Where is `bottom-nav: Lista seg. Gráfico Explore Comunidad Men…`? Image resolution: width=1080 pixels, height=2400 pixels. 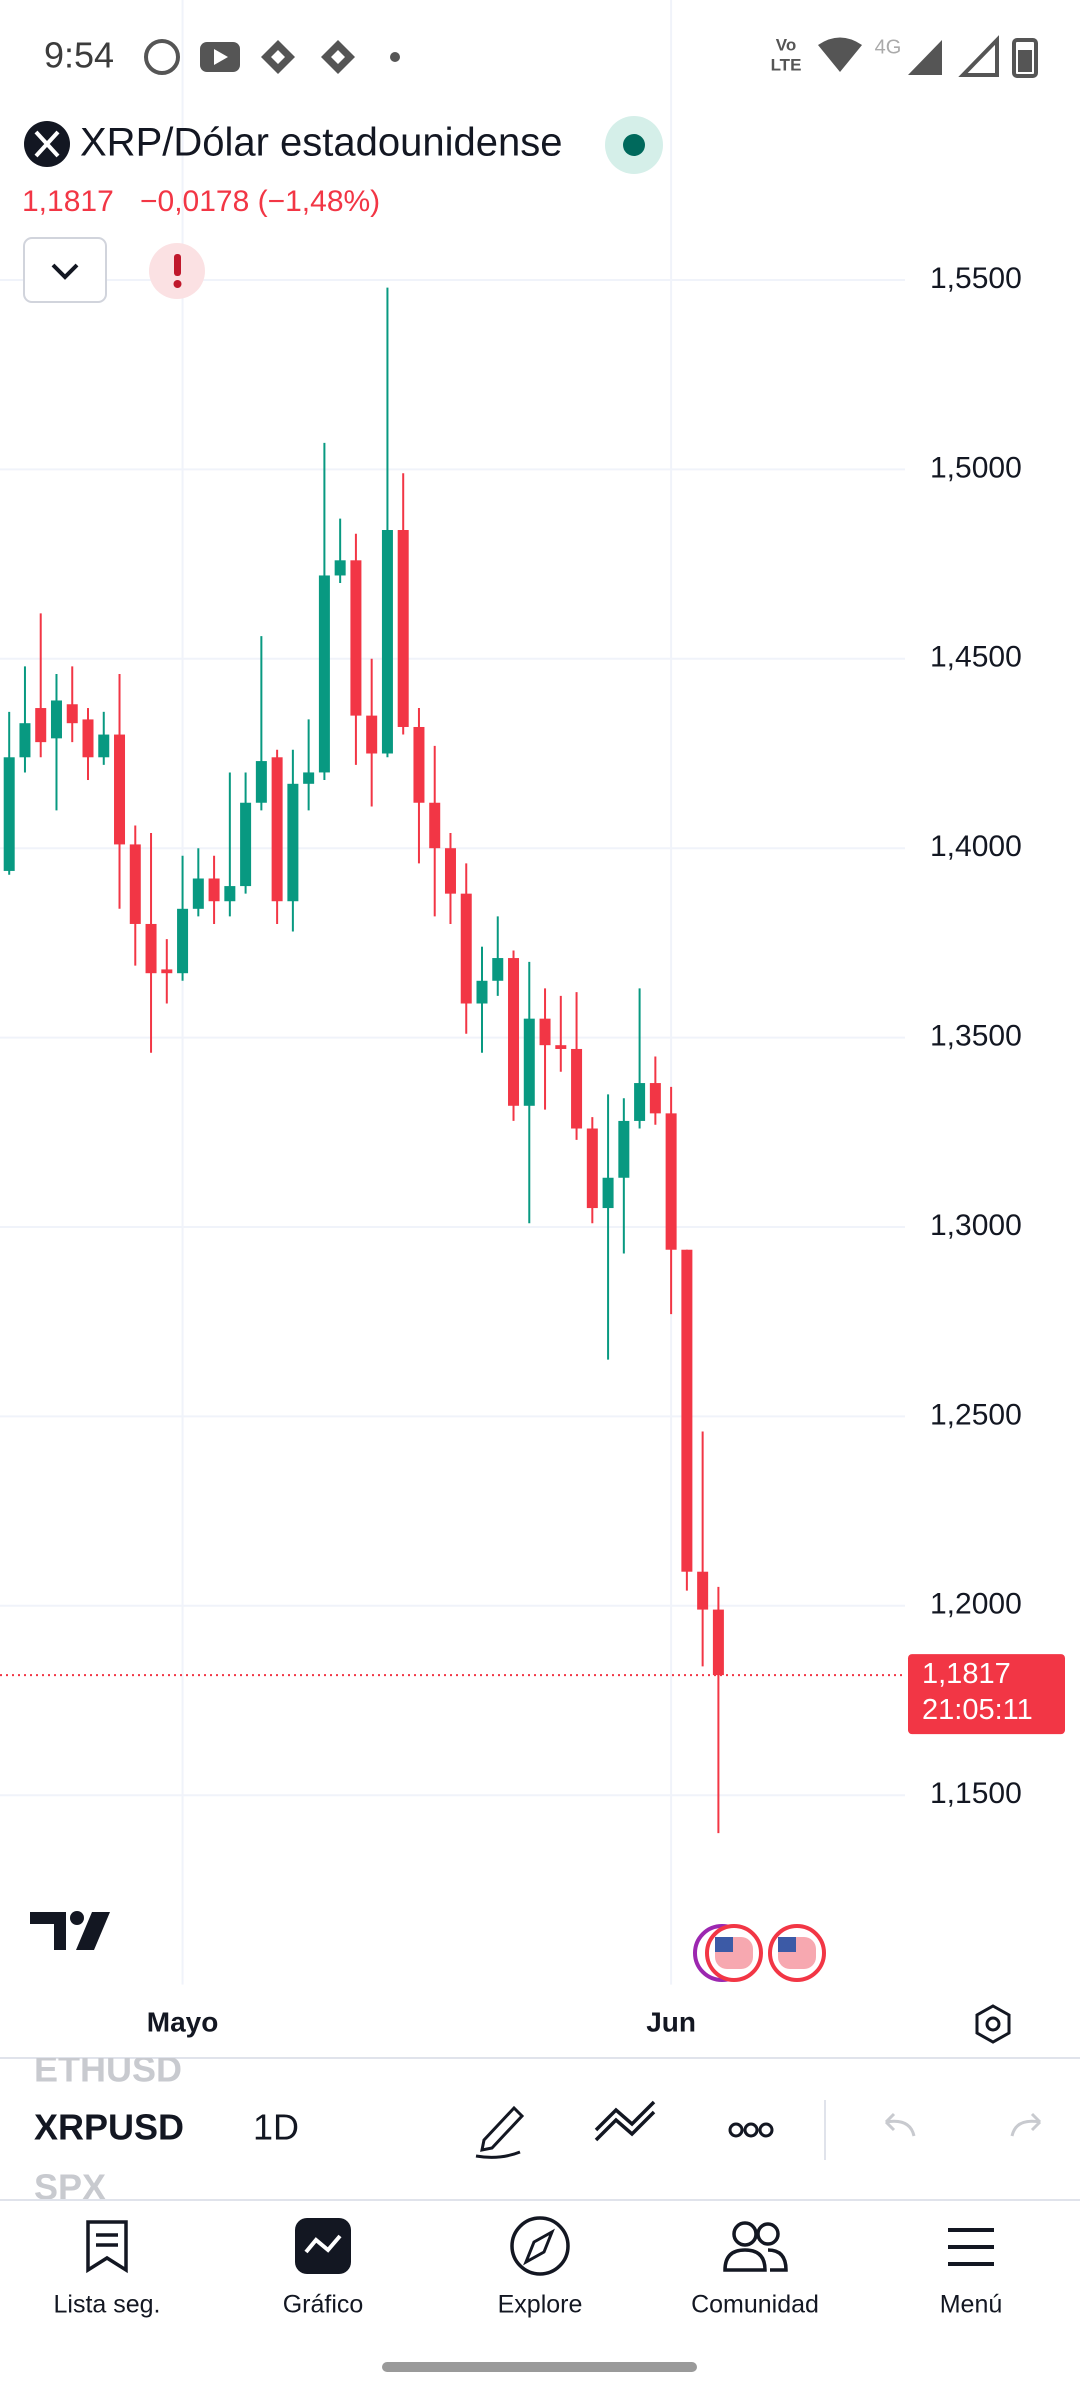
bottom-nav: Lista seg. Gráfico Explore Comunidad Men… is located at coordinates (528, 2267).